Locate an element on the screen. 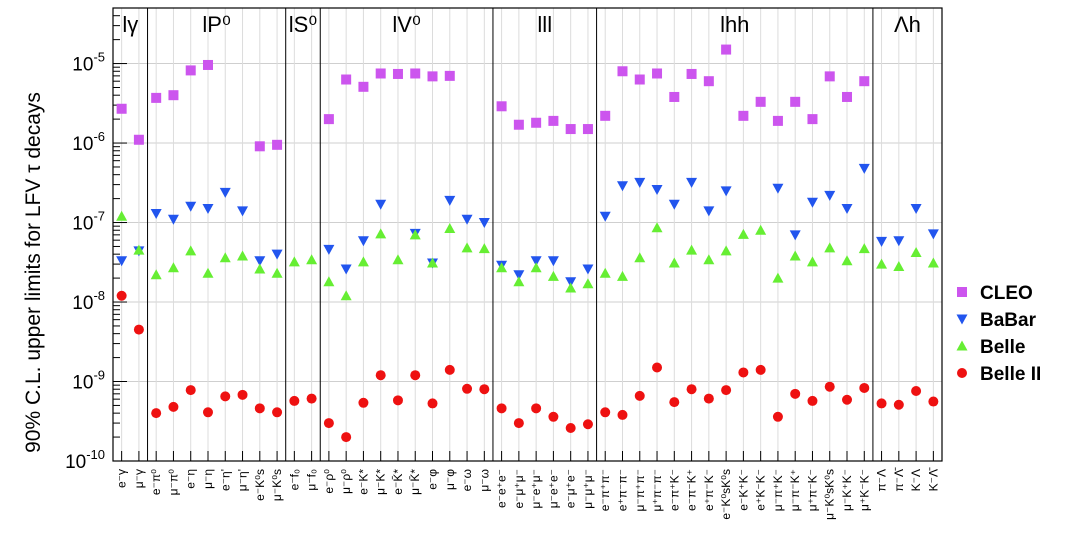 The height and width of the screenshot is (536, 1067). x-tick-label: e⁻π⁺K⁻ is located at coordinates (674, 490).